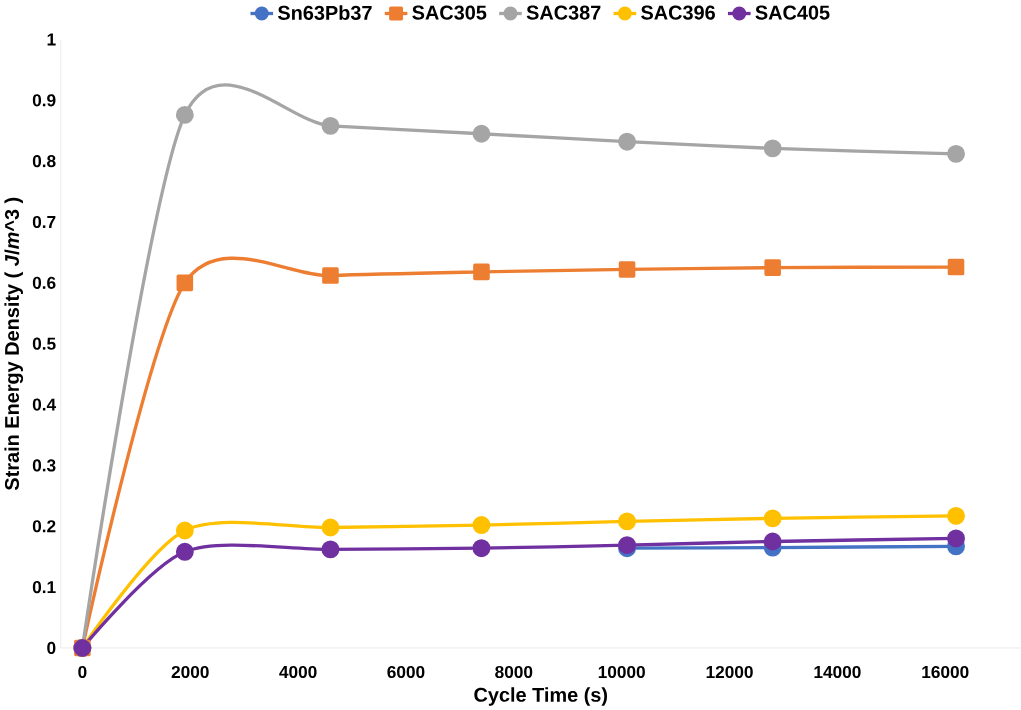 The width and height of the screenshot is (1021, 710). Describe the element at coordinates (44, 100) in the screenshot. I see `y-tick-label: 0.9` at that location.